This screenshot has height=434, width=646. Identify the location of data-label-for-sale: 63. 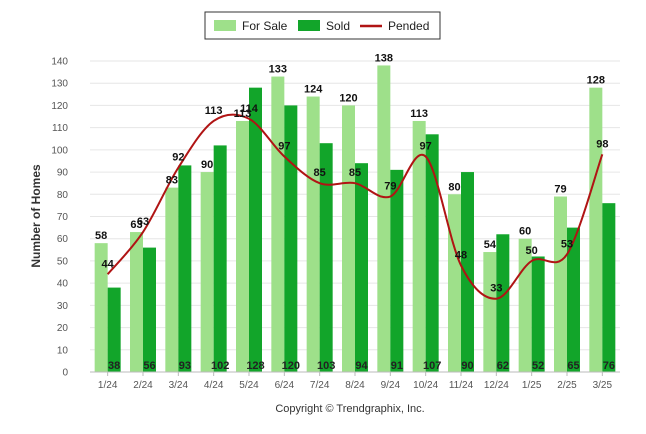
(136, 225).